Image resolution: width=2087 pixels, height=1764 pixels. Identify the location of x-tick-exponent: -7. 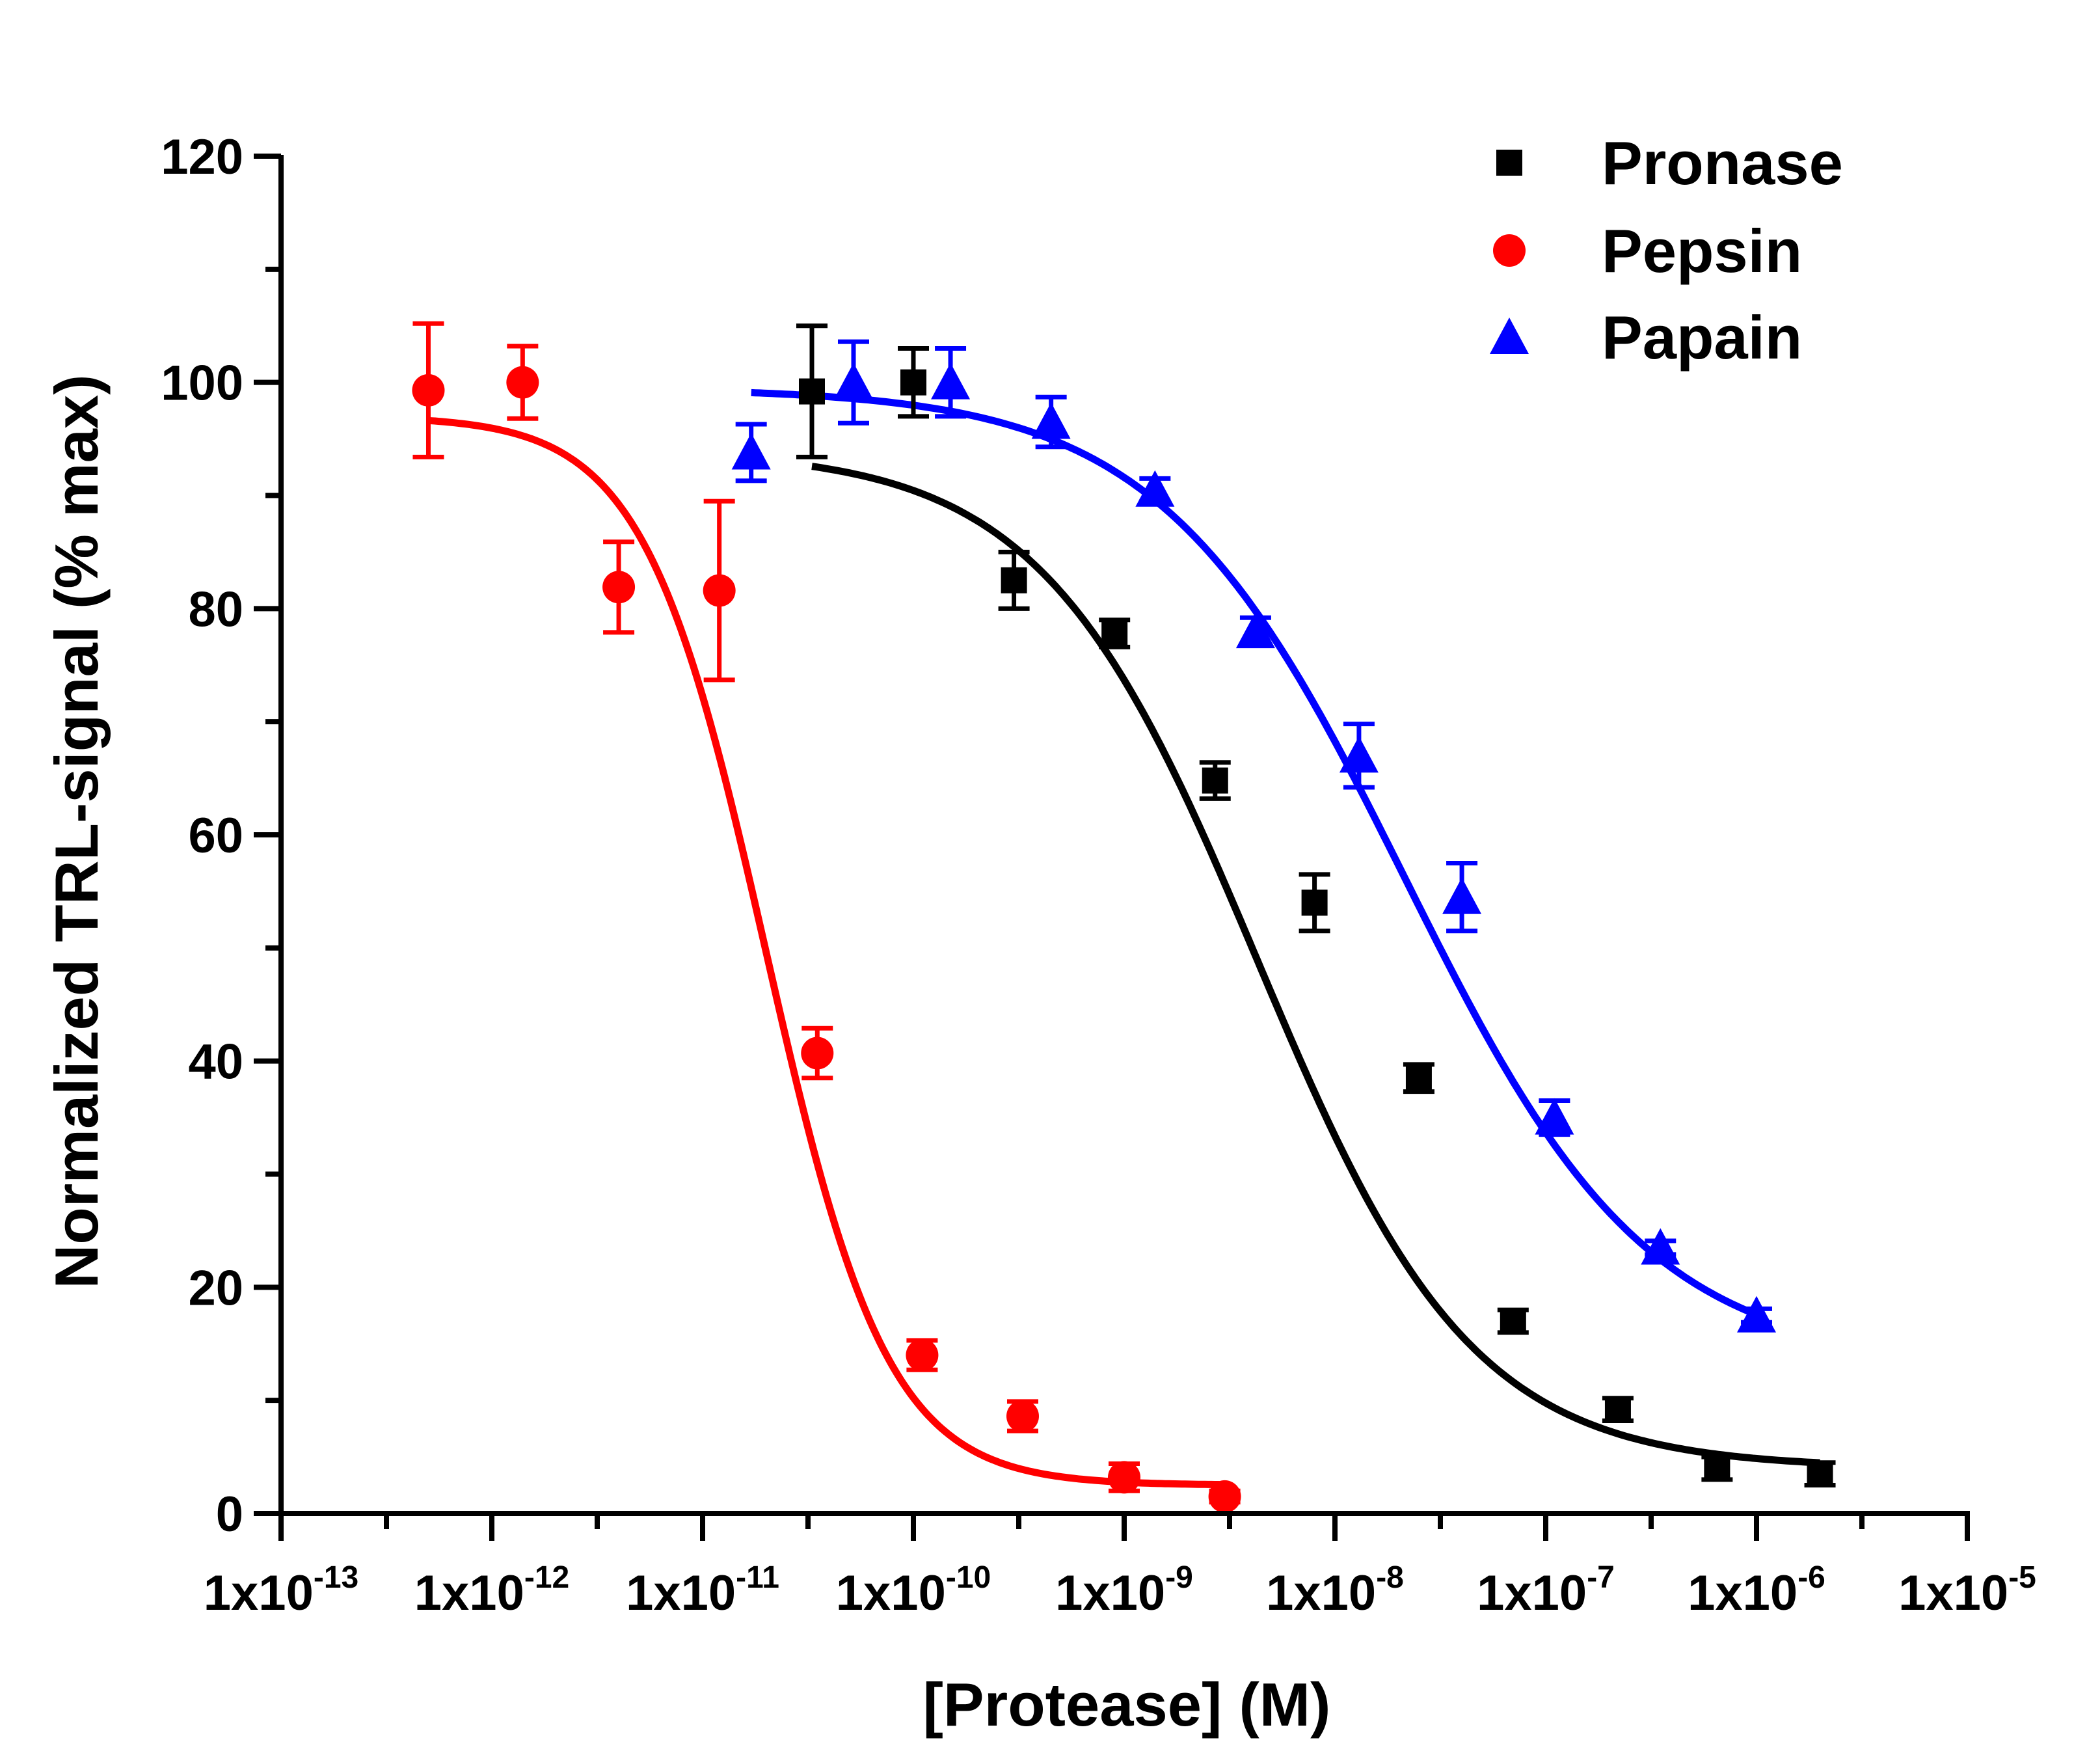
(1601, 1578).